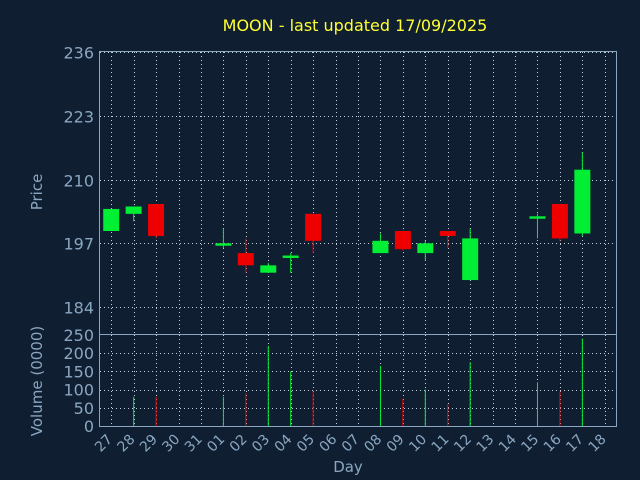 The image size is (640, 480). Describe the element at coordinates (78, 244) in the screenshot. I see `price-y-tick-label: 197` at that location.